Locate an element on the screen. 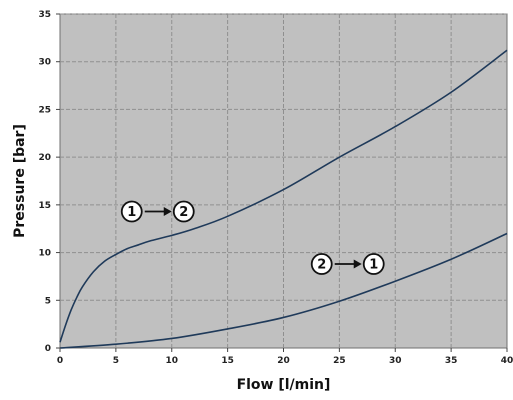 The width and height of the screenshot is (513, 400). y-tick-label: 35 is located at coordinates (44, 15).